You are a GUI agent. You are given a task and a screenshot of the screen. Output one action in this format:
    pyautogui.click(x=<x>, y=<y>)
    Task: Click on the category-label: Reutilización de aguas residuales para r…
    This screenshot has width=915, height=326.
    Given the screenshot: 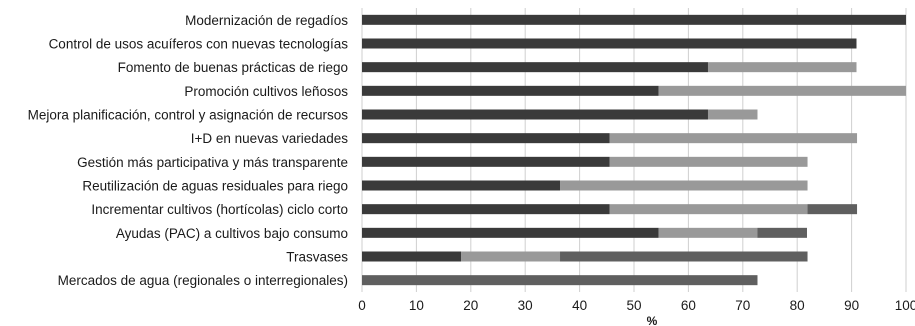 What is the action you would take?
    pyautogui.click(x=215, y=186)
    